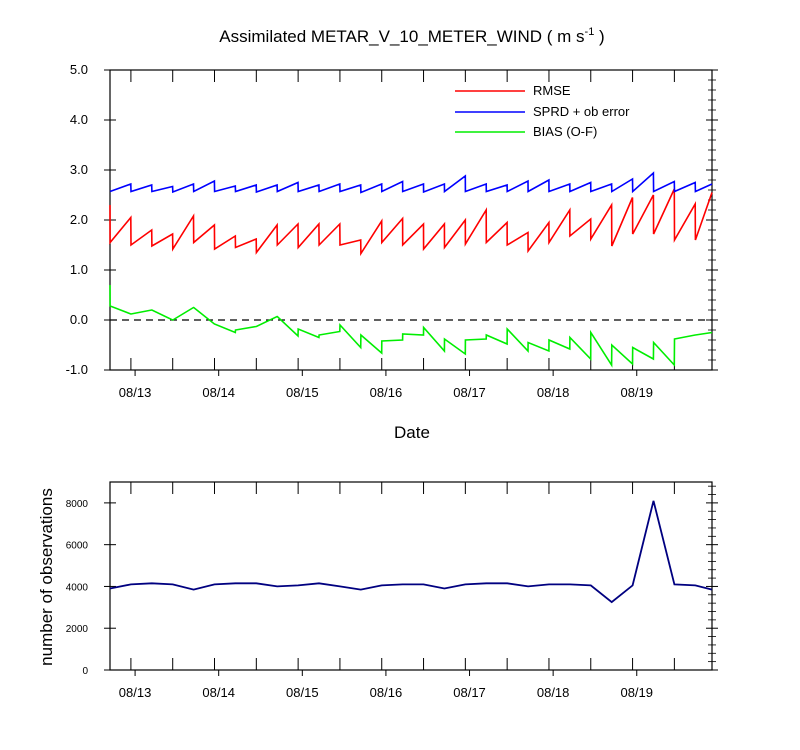  I want to click on top-y-tick-label: 4.0, so click(79, 119).